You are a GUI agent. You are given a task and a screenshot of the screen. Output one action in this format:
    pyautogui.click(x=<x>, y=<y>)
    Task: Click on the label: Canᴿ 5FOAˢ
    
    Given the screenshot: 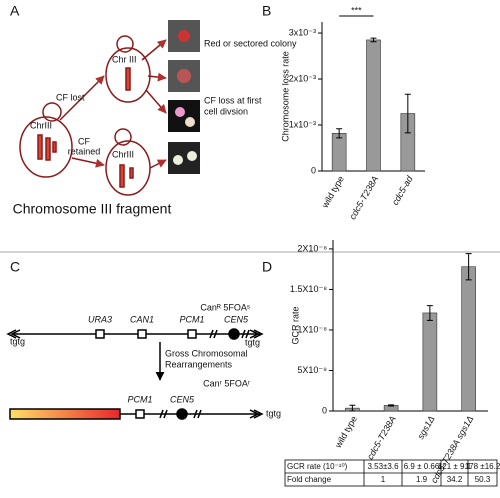 What is the action you would take?
    pyautogui.click(x=225, y=307)
    